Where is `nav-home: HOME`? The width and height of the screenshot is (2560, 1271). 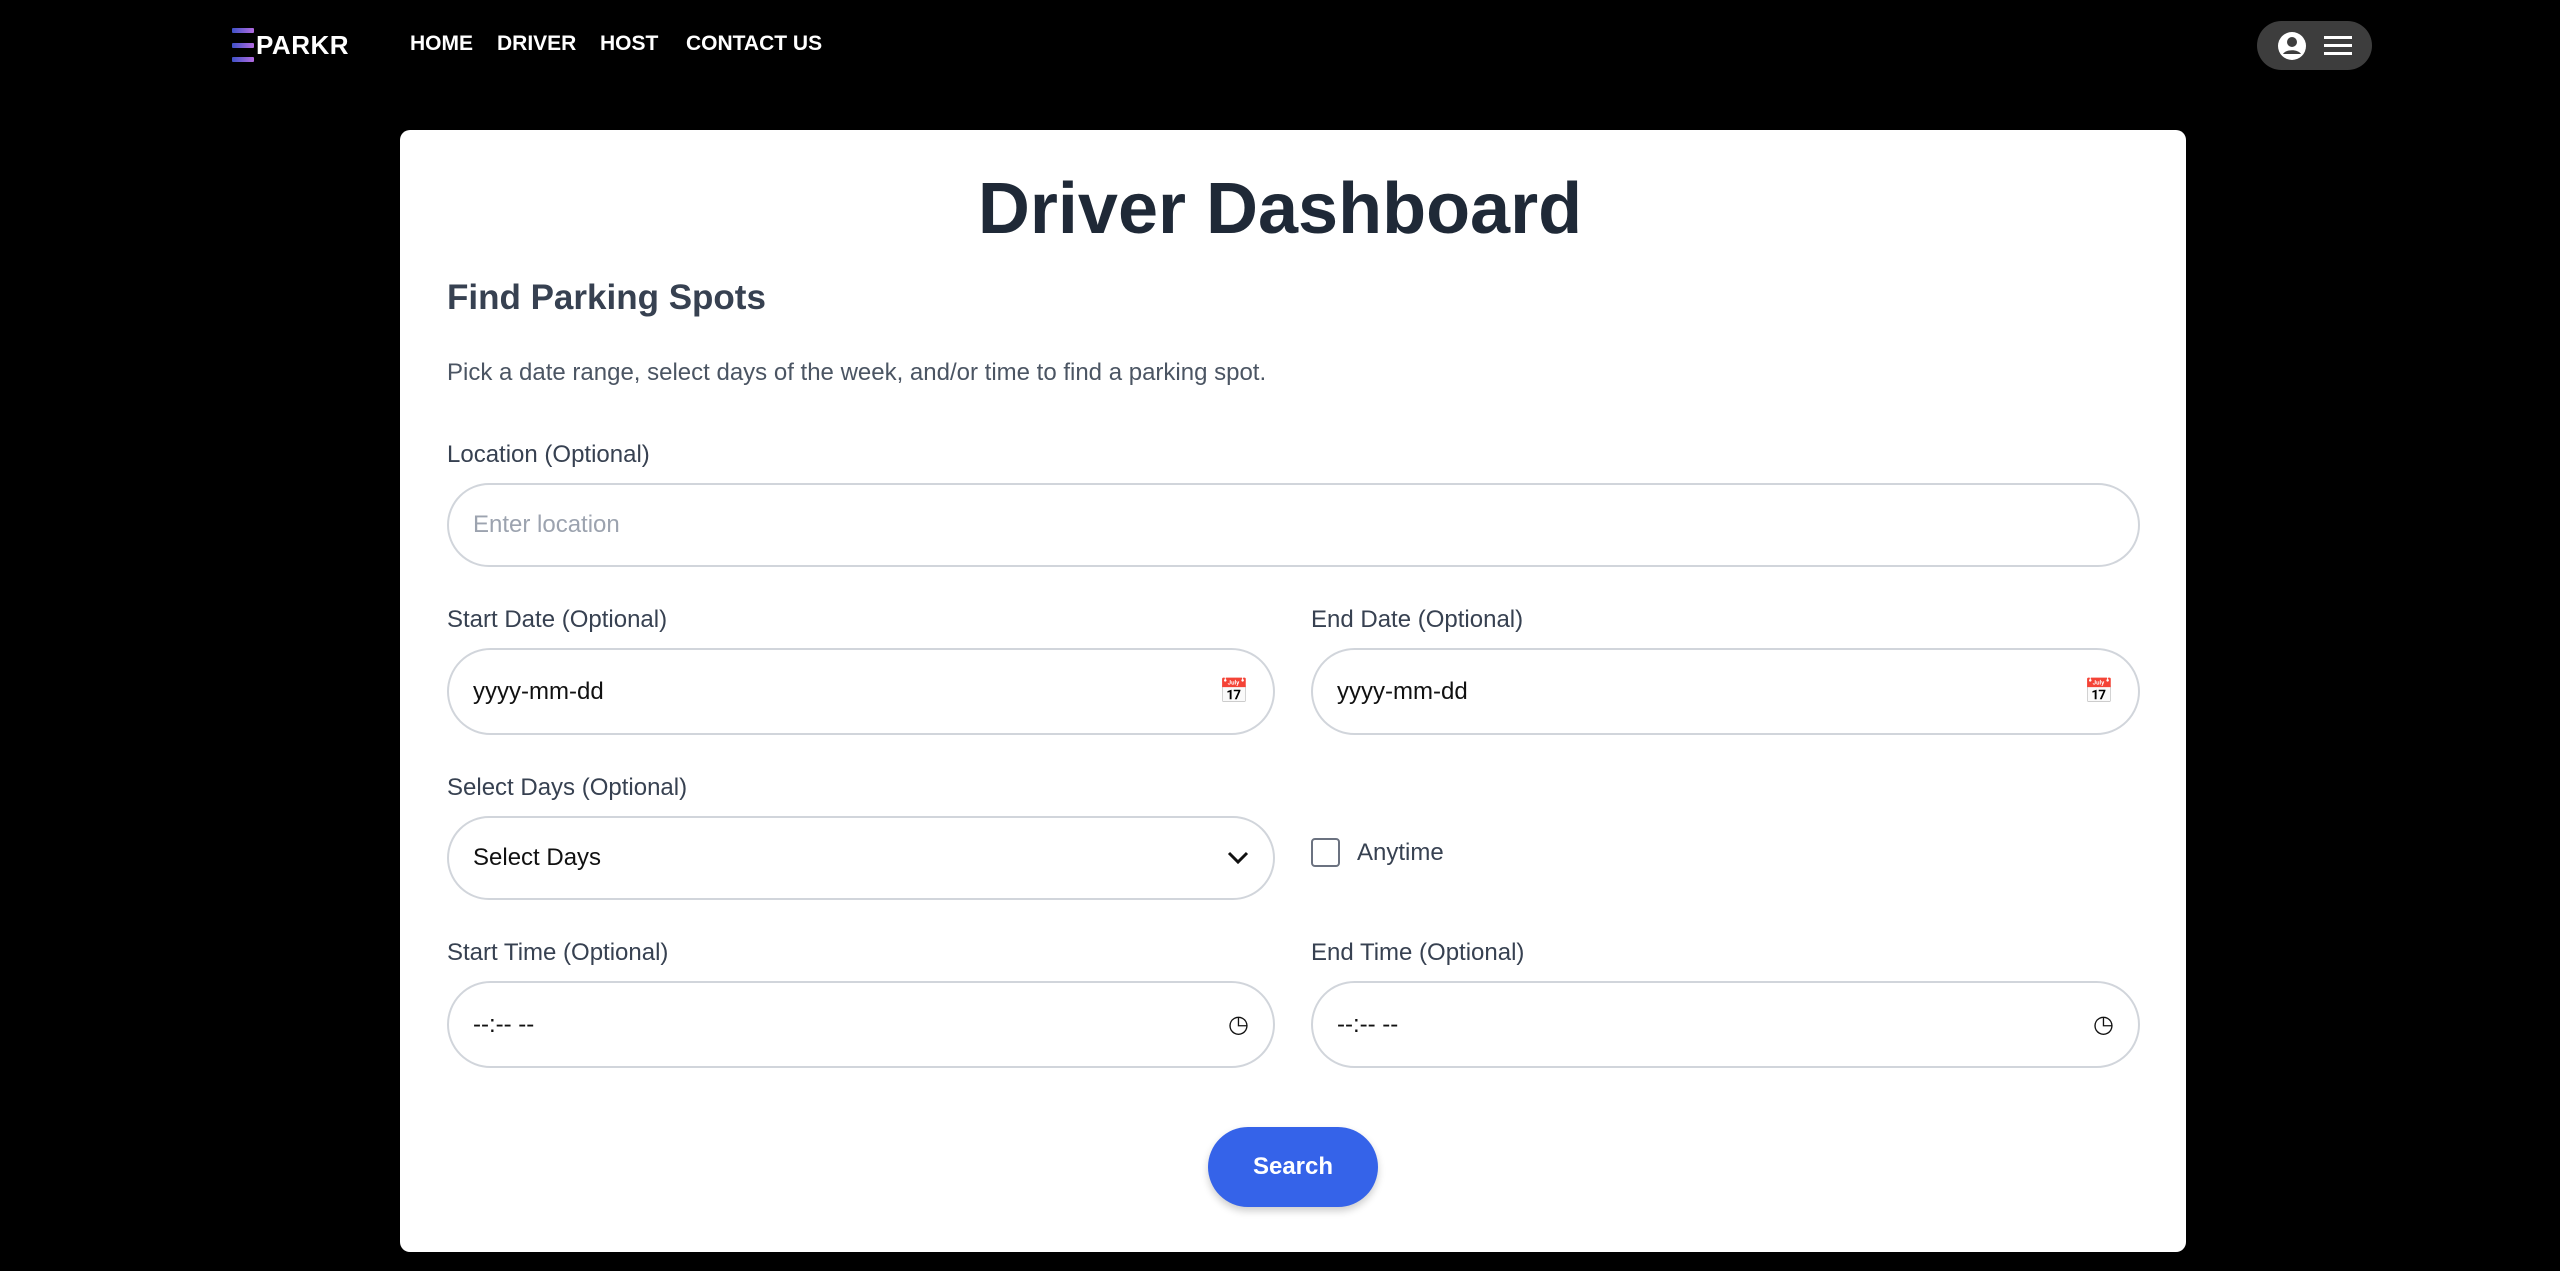 nav-home: HOME is located at coordinates (441, 43).